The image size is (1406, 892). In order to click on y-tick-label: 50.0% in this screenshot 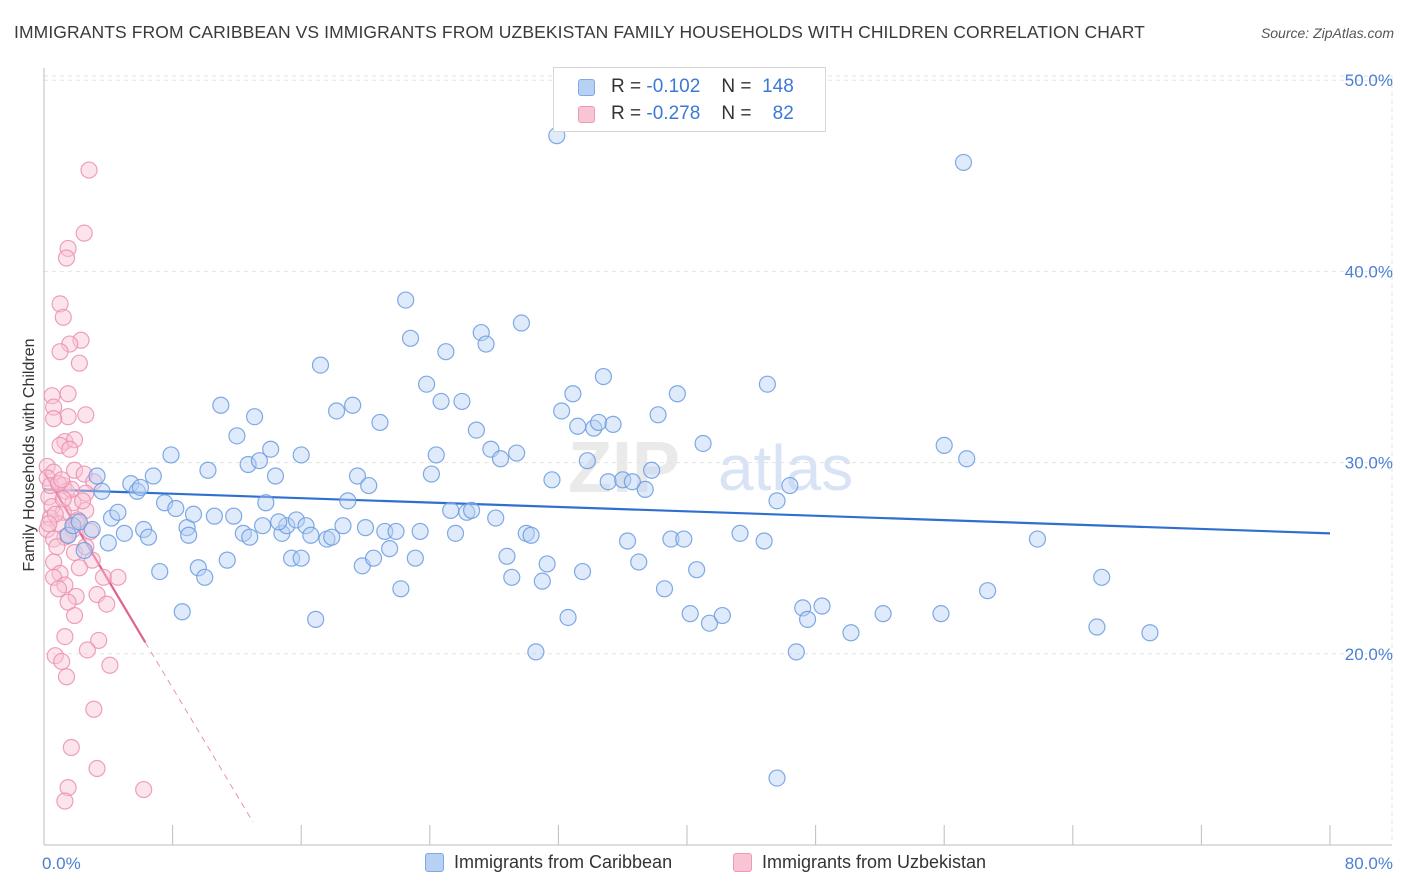, I will do `click(1369, 80)`.